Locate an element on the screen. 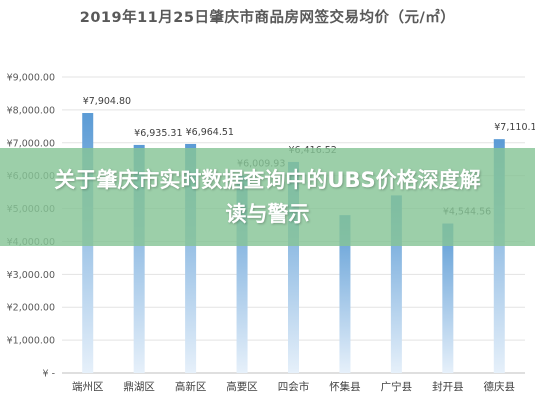 This screenshot has height=400, width=535. data-label: ¥7,110.16 is located at coordinates (514, 127).